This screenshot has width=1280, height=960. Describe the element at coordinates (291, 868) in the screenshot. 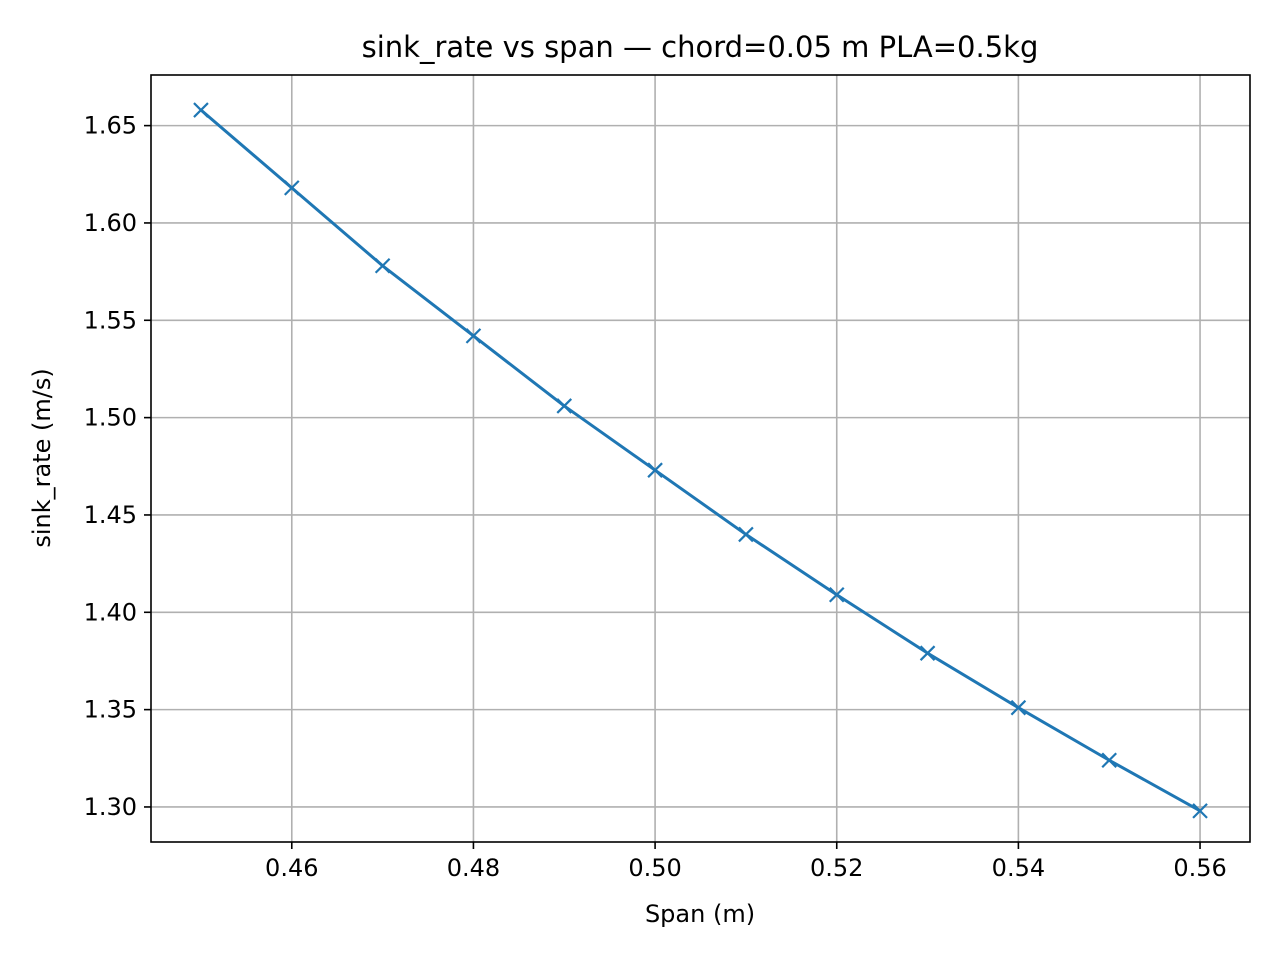

I see `x-tick-label: 0.46` at that location.